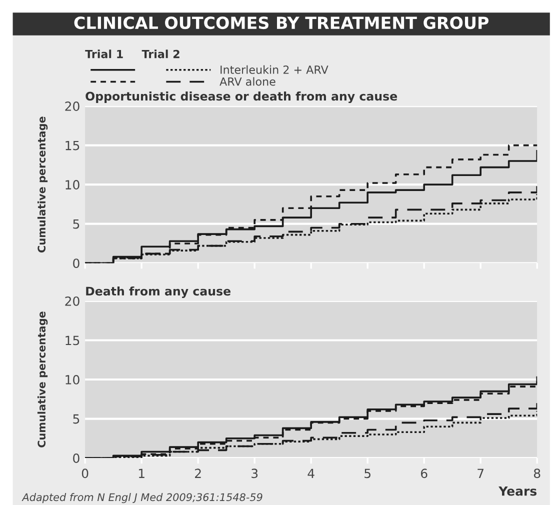  Describe the element at coordinates (198, 473) in the screenshot. I see `x-tick-label: 2` at that location.